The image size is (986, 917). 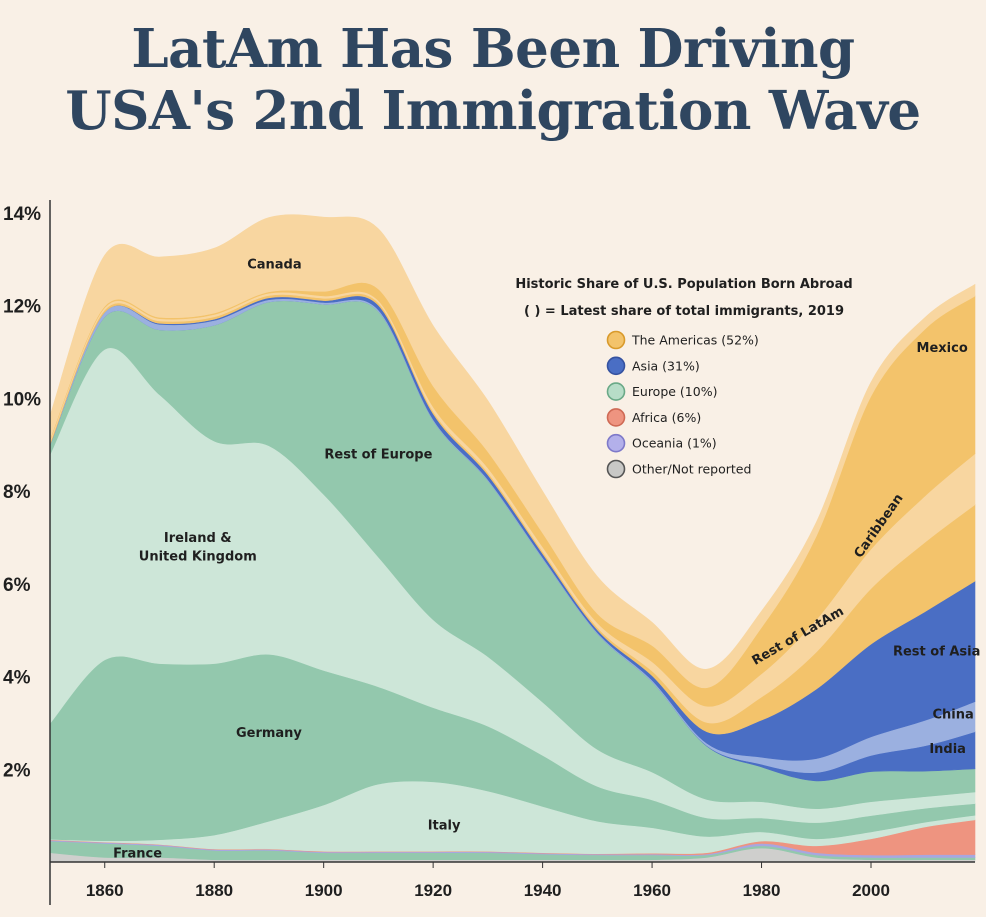 What do you see at coordinates (674, 391) in the screenshot?
I see `legend-label-europe-10: Europe (10%)` at bounding box center [674, 391].